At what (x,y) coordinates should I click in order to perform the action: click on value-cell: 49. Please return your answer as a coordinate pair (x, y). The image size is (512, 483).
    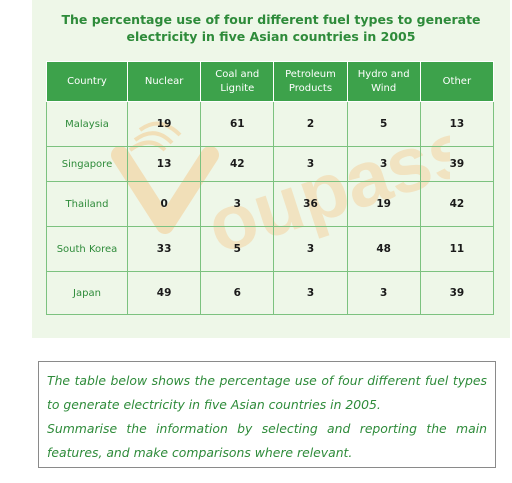
    Looking at the image, I should click on (164, 293).